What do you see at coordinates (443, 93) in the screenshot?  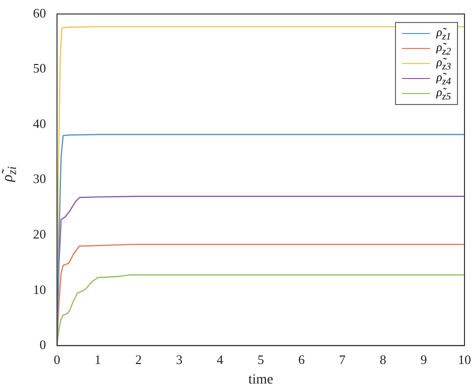 I see `legend-label: ρ̃$_{z5}$` at bounding box center [443, 93].